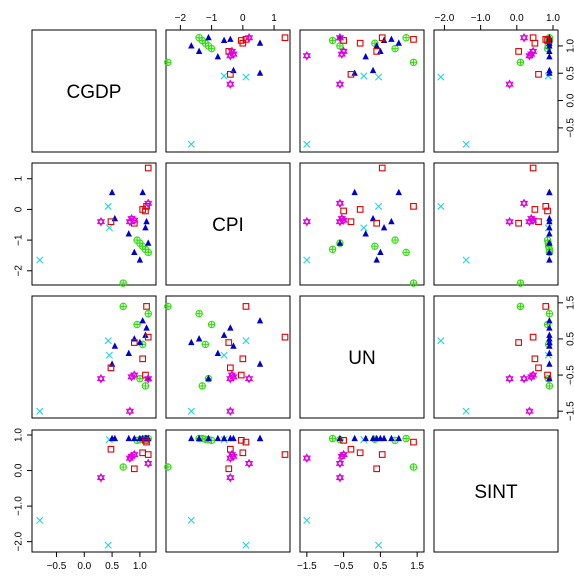  I want to click on x-tick-label-cpi: 0, so click(243, 18).